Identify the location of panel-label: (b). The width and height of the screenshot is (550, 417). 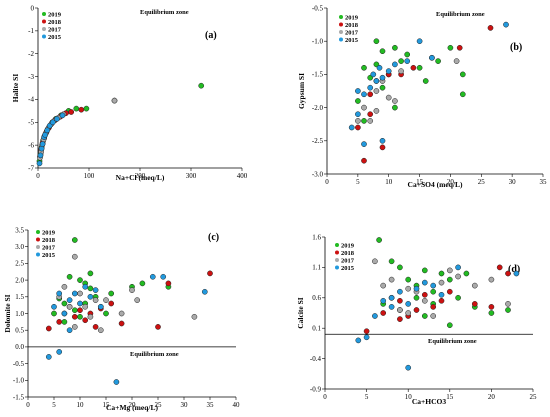
(516, 47).